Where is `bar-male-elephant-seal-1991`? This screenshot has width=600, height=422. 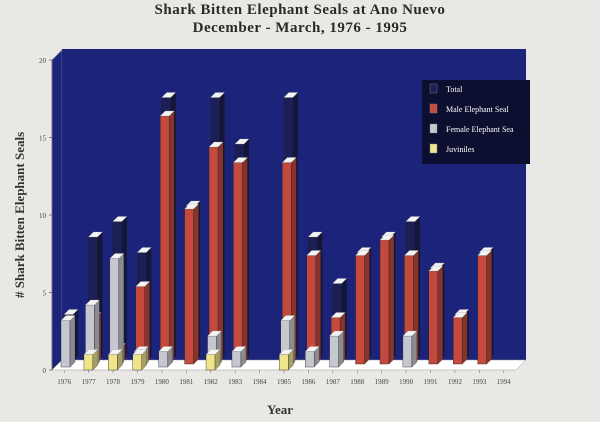 bar-male-elephant-seal-1991 is located at coordinates (436, 315).